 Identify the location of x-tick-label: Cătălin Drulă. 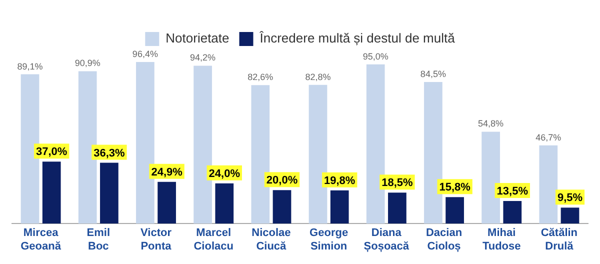
(559, 239).